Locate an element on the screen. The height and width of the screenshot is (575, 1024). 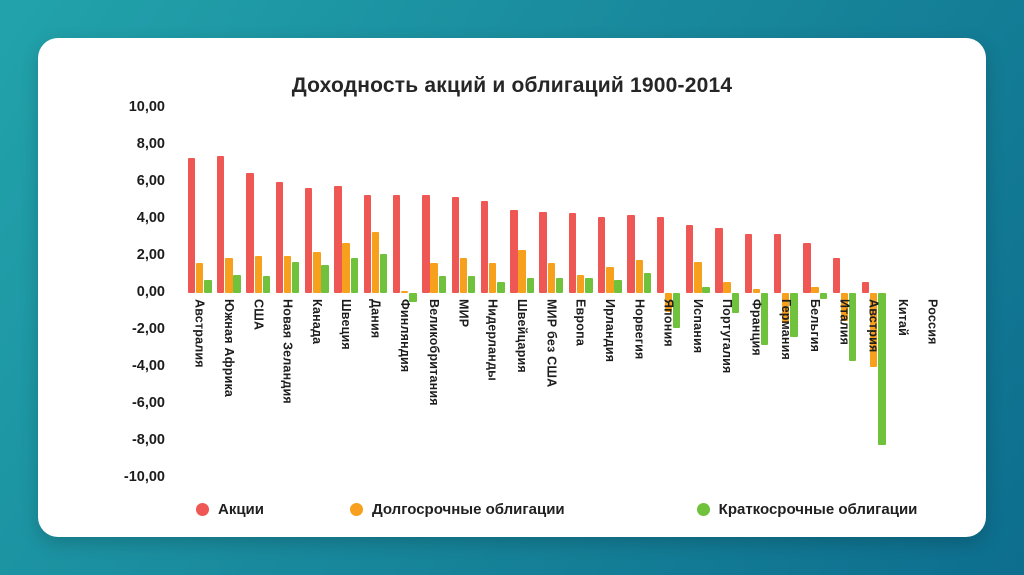
x-axis-label: Швеция is located at coordinates (346, 324).